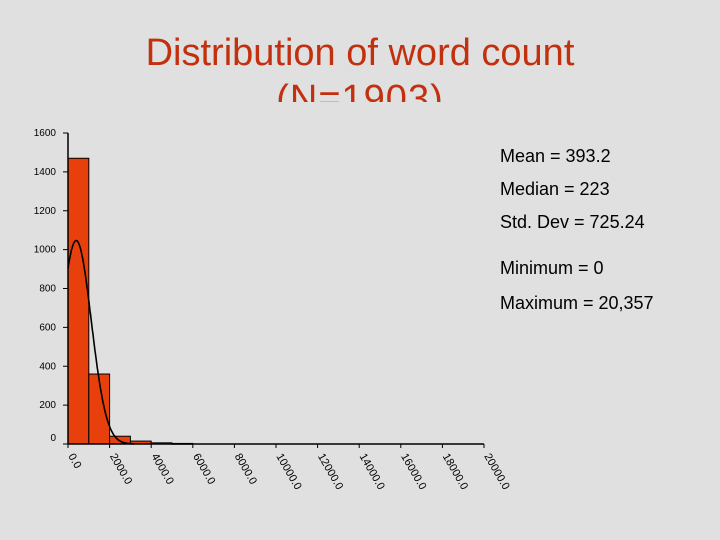 This screenshot has height=540, width=720. Describe the element at coordinates (413, 472) in the screenshot. I see `x-tick-label: 16000.0` at that location.